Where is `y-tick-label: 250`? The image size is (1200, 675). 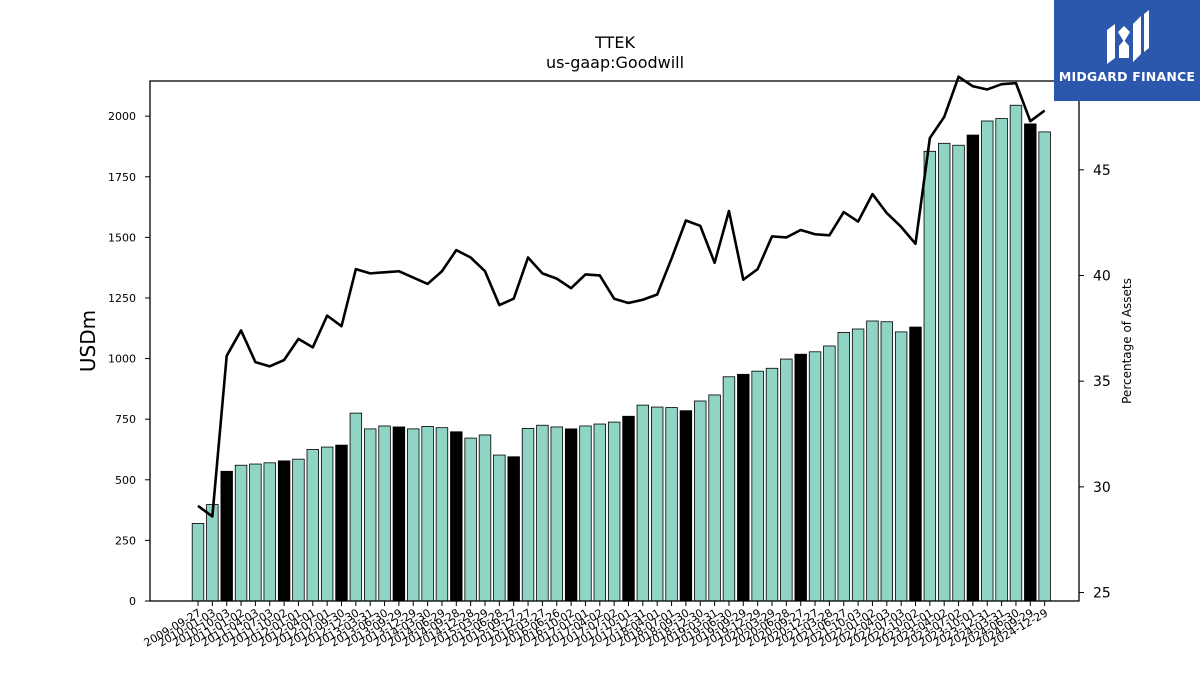
y-tick-label: 250 is located at coordinates (125, 540).